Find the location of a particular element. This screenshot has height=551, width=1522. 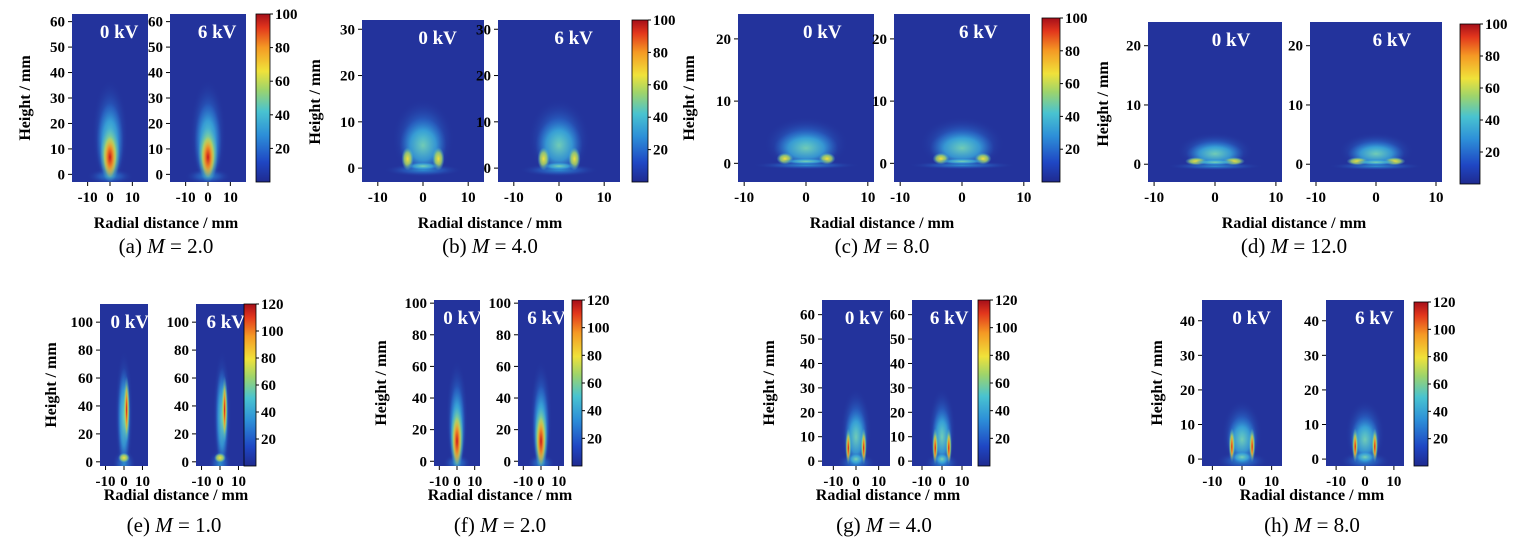

y-tick-label: 100 is located at coordinates (178, 323).